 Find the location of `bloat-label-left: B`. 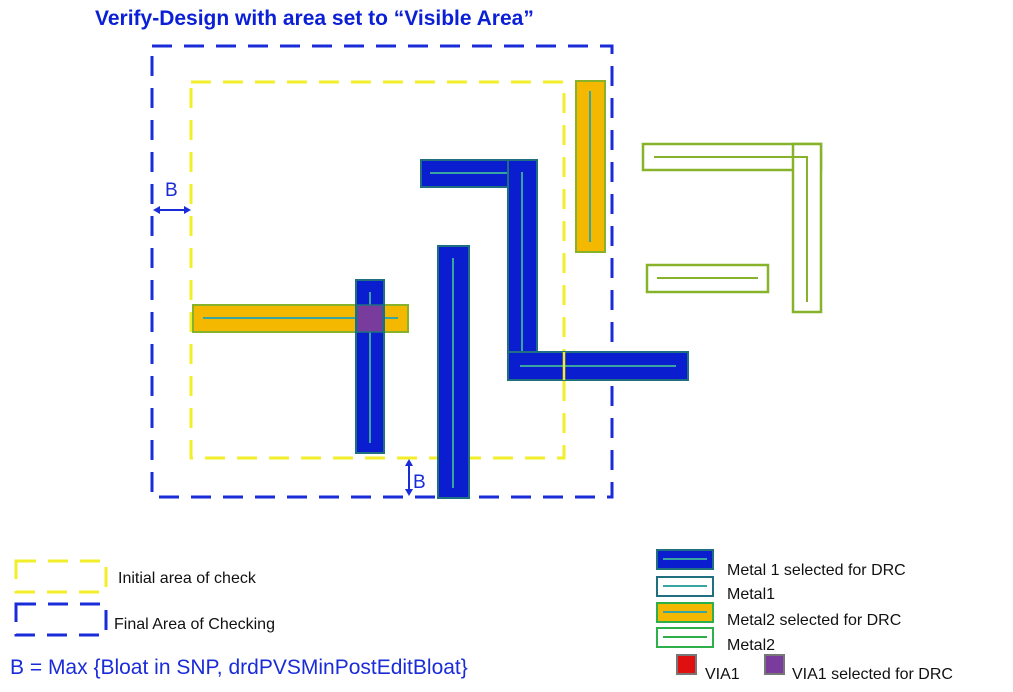

bloat-label-left: B is located at coordinates (171, 190).